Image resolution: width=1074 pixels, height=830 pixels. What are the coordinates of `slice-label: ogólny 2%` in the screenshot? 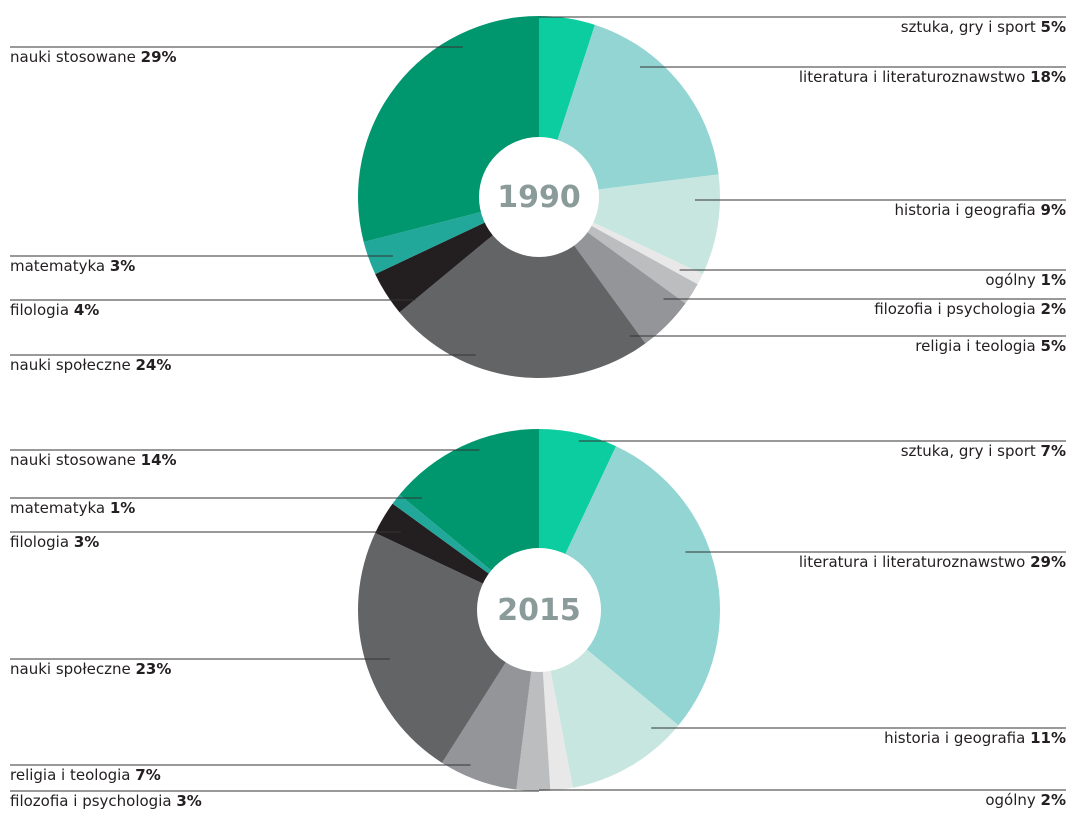 It's located at (1025, 800).